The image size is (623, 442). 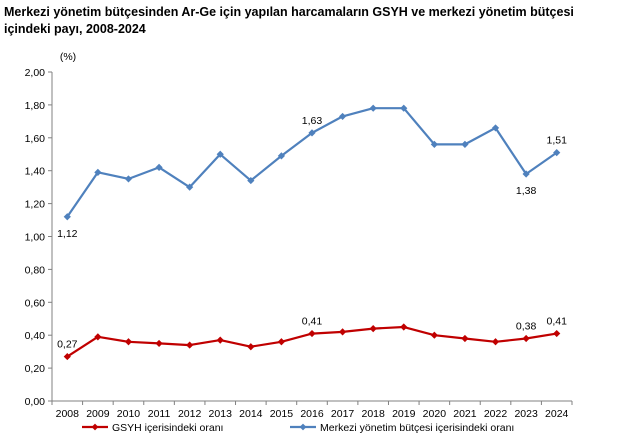 I want to click on y-tick-label: 2,00, so click(x=35, y=73).